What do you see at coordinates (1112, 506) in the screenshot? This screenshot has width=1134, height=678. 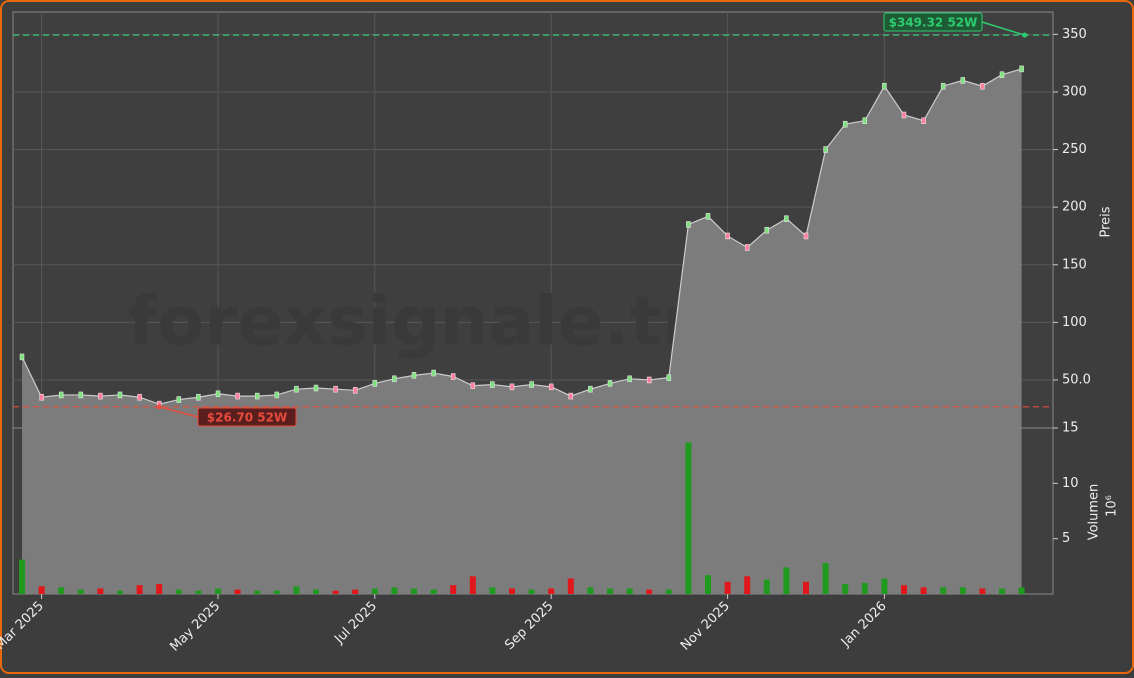 I see `y-axis-unit: 10⁶` at bounding box center [1112, 506].